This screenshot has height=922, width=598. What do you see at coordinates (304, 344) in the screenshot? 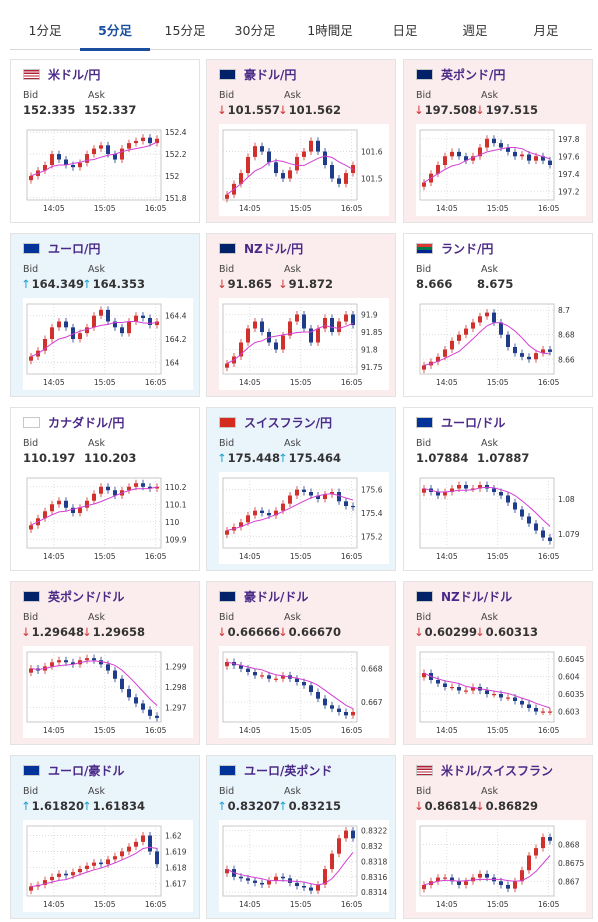
I see `mini-chart: 91.9 91.85 91.8 91.75 14:05 15:05 16:05` at bounding box center [304, 344].